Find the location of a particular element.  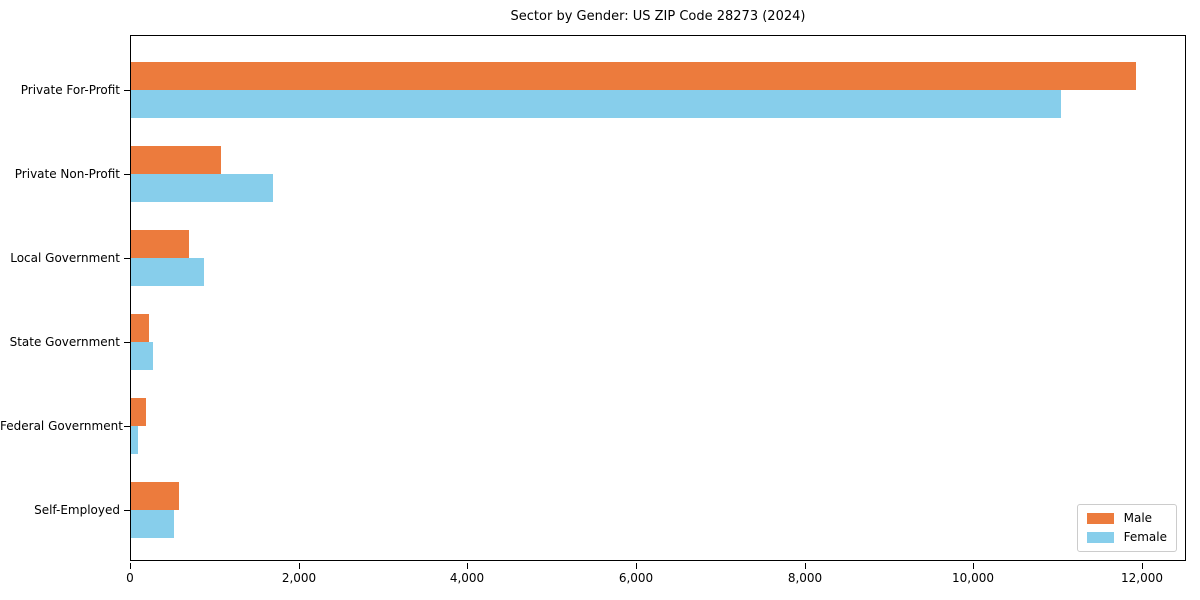

y-tick-mark-local-government is located at coordinates (127, 258).